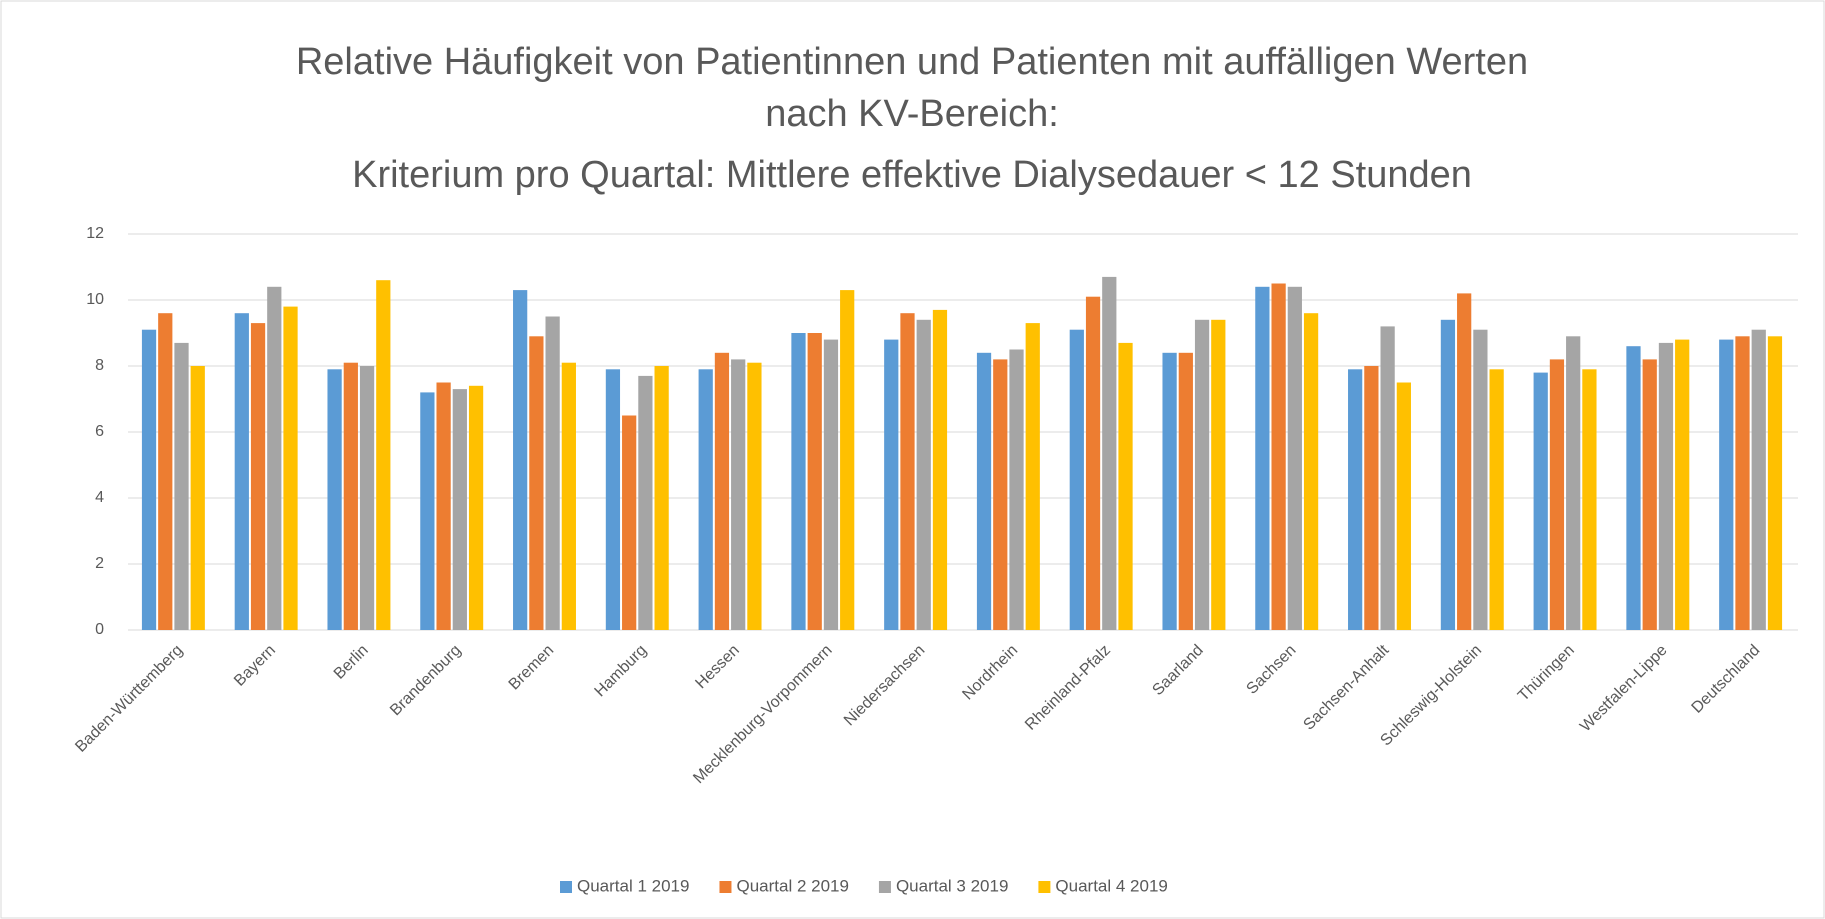  What do you see at coordinates (952, 885) in the screenshot?
I see `legend-label: Quartal 3 2019` at bounding box center [952, 885].